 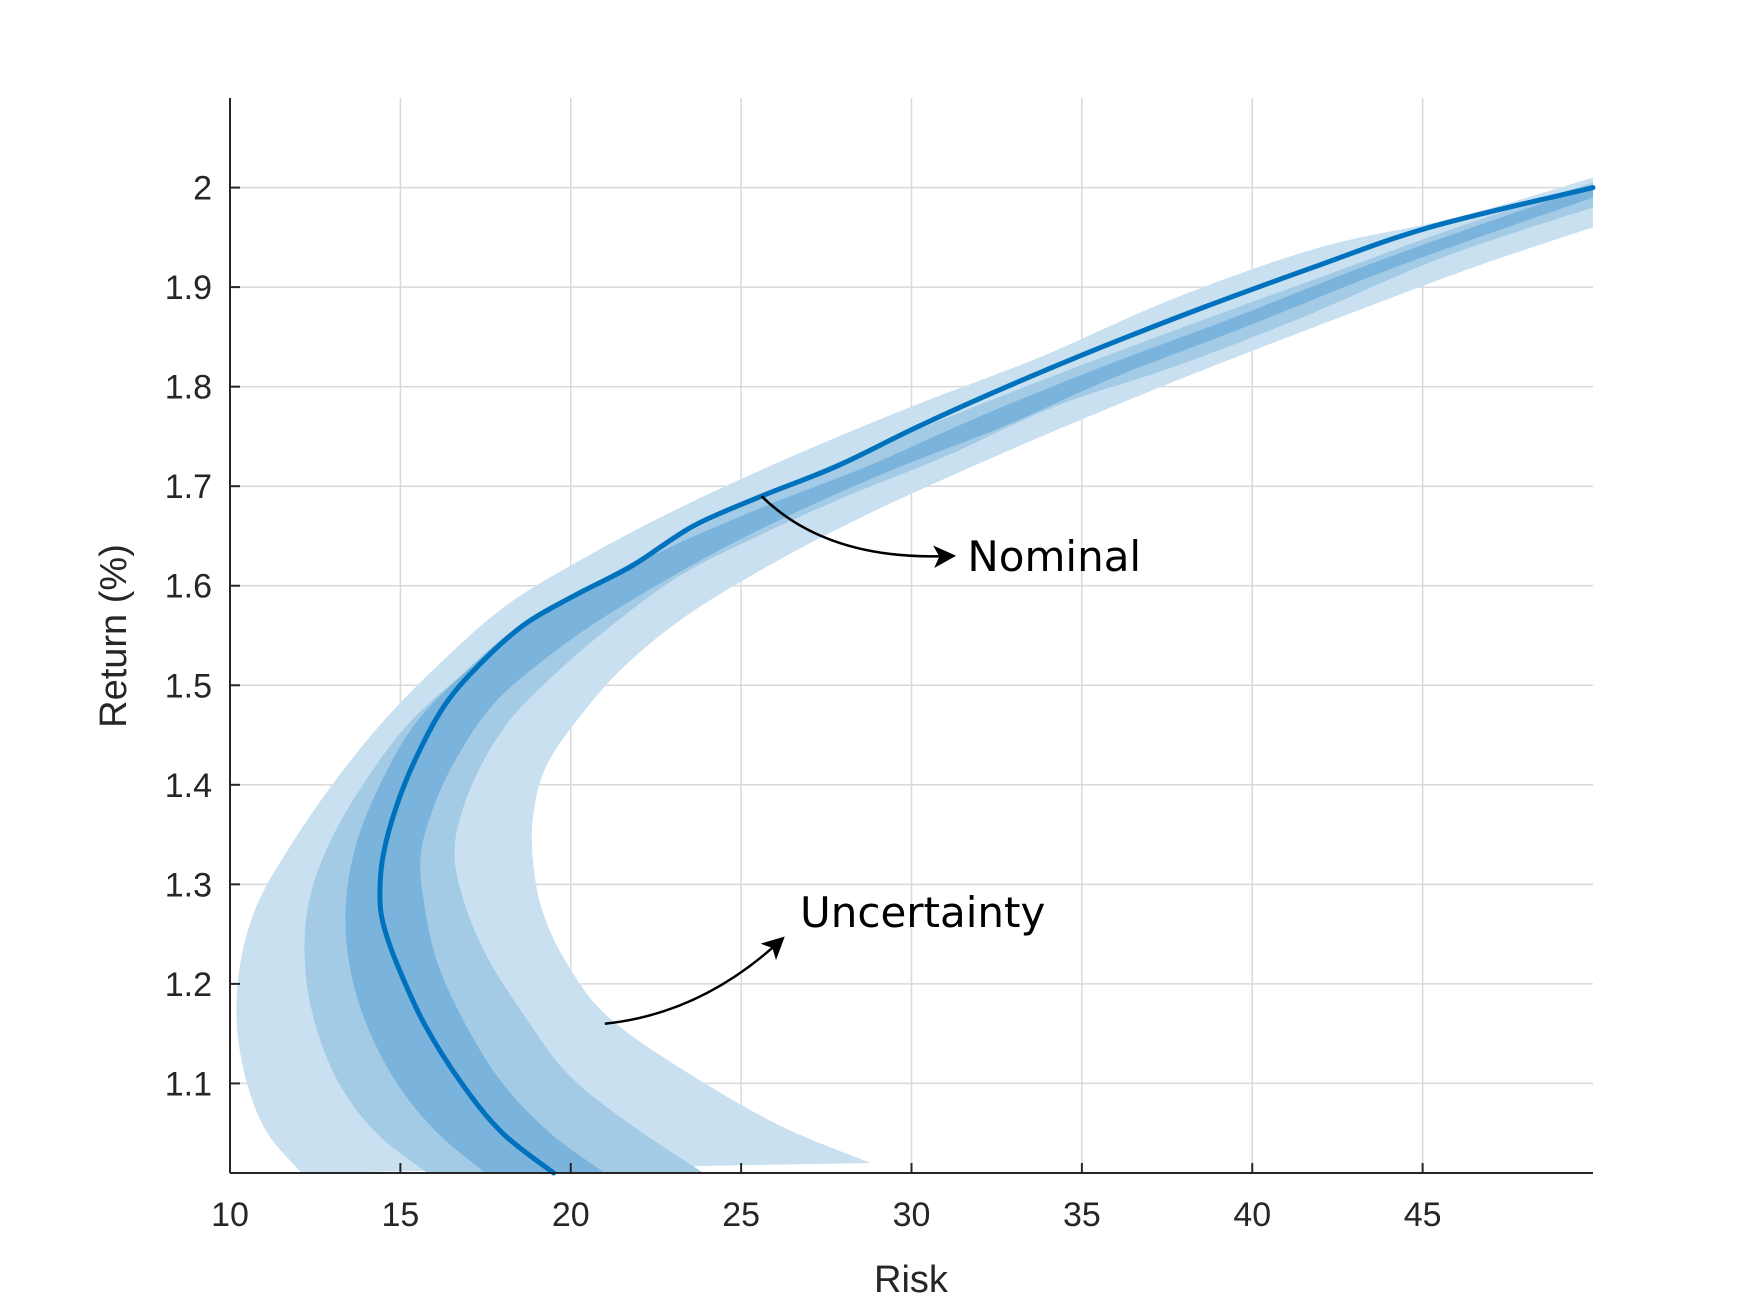 What do you see at coordinates (1252, 1215) in the screenshot?
I see `x-tick-label: 40` at bounding box center [1252, 1215].